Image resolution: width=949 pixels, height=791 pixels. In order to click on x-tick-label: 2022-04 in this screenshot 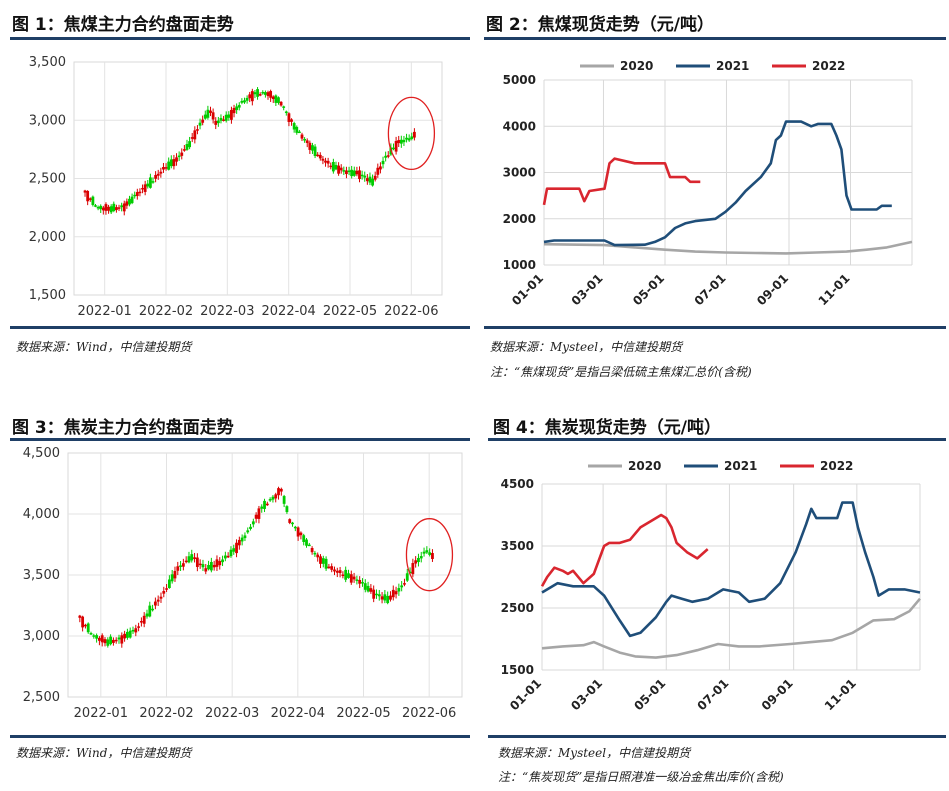, I will do `click(298, 713)`.